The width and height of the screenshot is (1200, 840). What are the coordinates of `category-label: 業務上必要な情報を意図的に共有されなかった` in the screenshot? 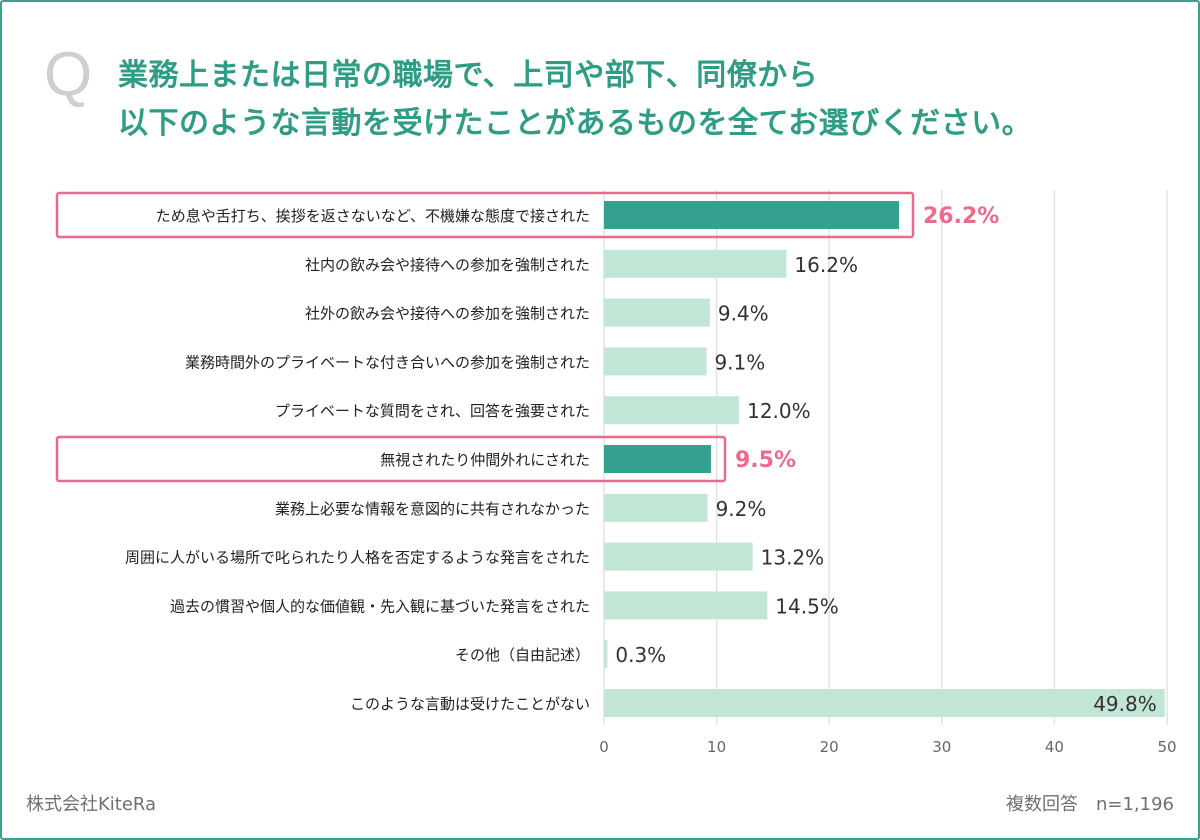 It's located at (432, 509).